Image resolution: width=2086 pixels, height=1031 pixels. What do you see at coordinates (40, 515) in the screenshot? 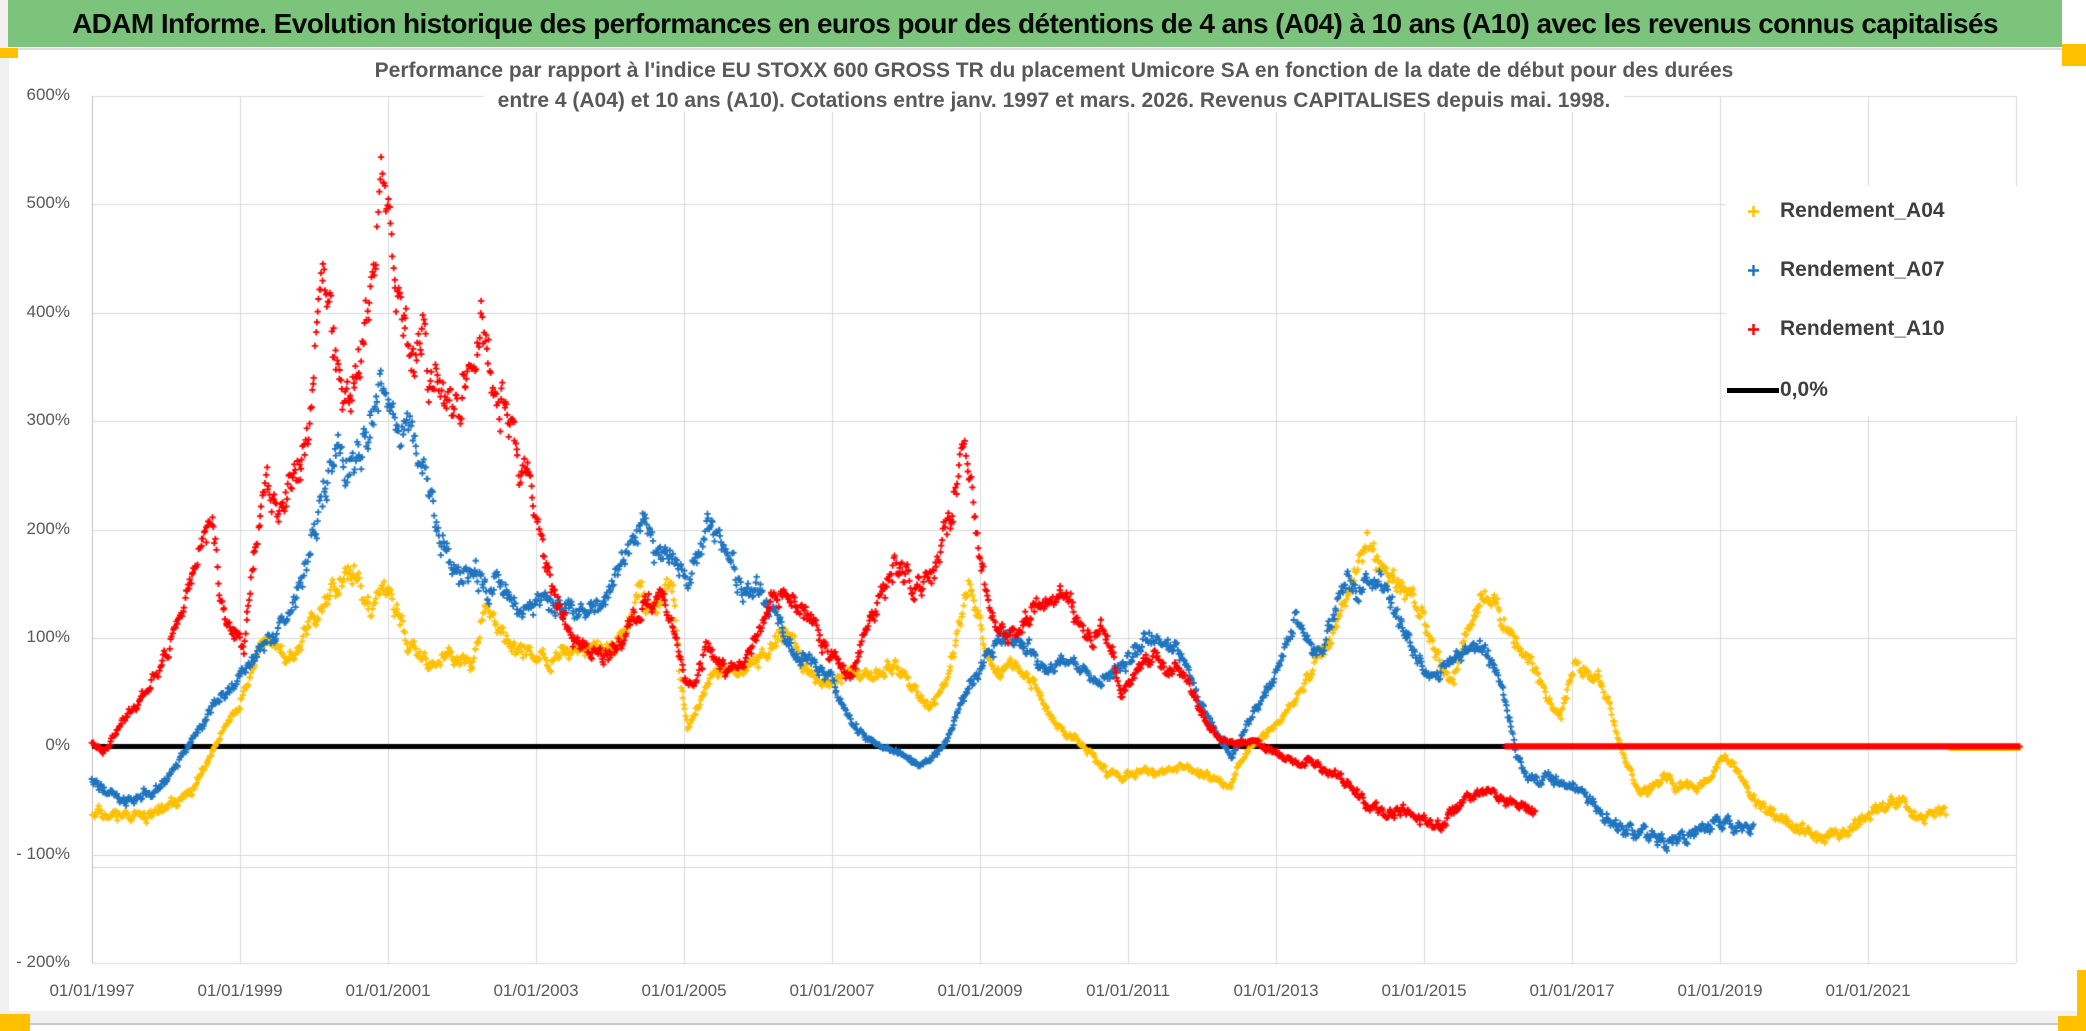
I see `y-axis-labels: 600% 500% 400% 300% 200% 100% 0% - 100% - 200%` at bounding box center [40, 515].